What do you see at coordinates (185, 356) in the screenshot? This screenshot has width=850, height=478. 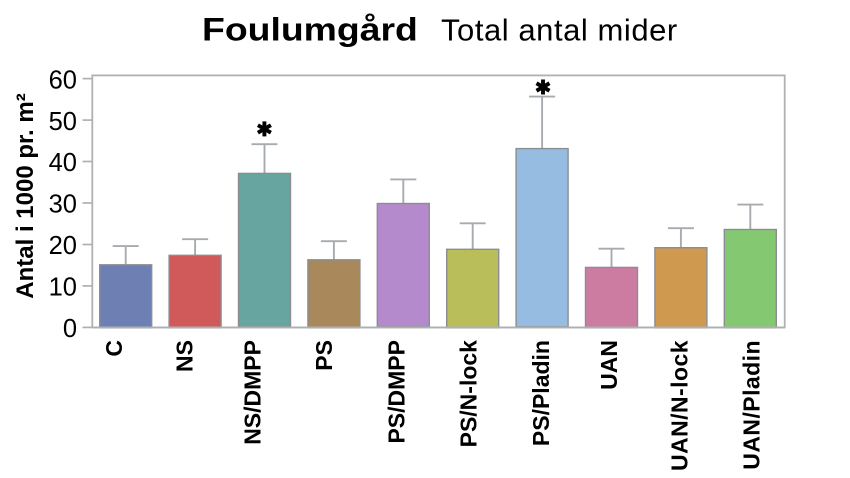 I see `svg-text: NS` at bounding box center [185, 356].